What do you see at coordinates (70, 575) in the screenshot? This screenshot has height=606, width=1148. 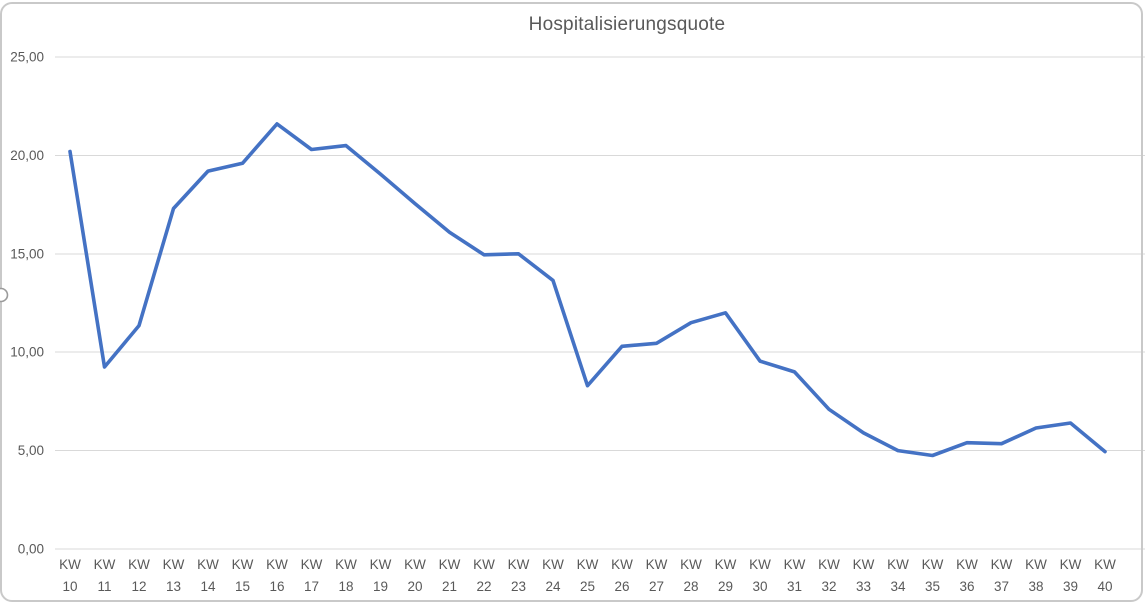 I see `x-tick-label: KW 10` at bounding box center [70, 575].